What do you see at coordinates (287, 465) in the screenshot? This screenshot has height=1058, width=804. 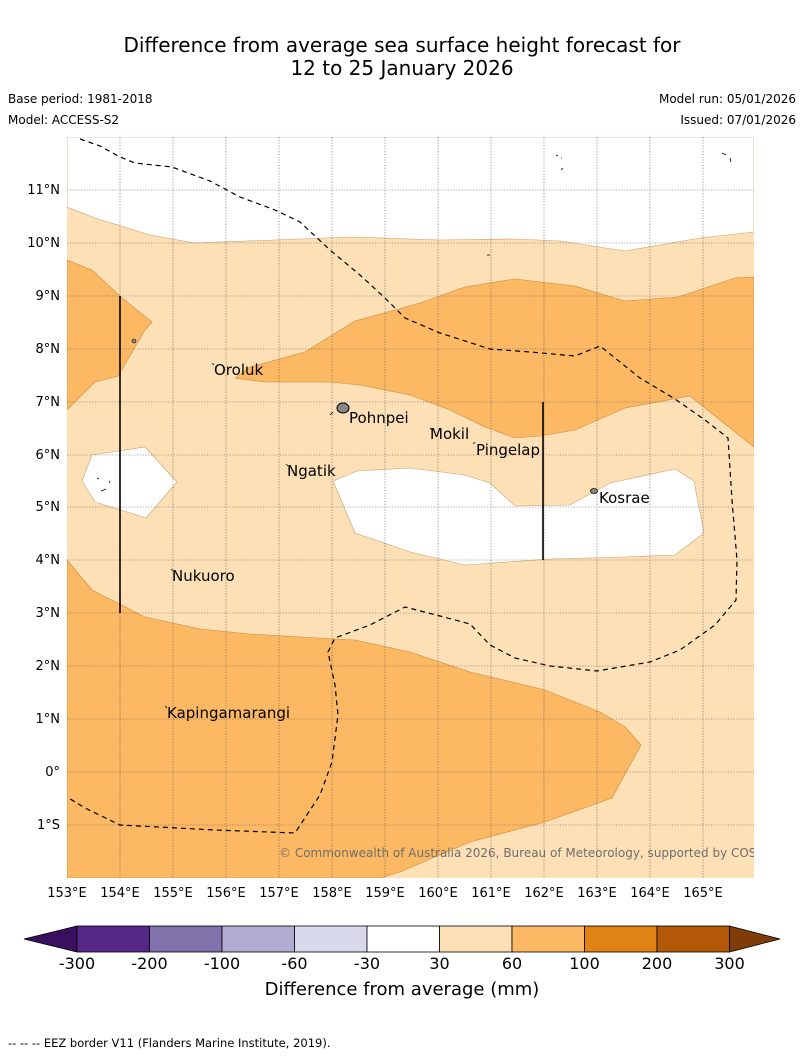 I see `ngatik-marker` at bounding box center [287, 465].